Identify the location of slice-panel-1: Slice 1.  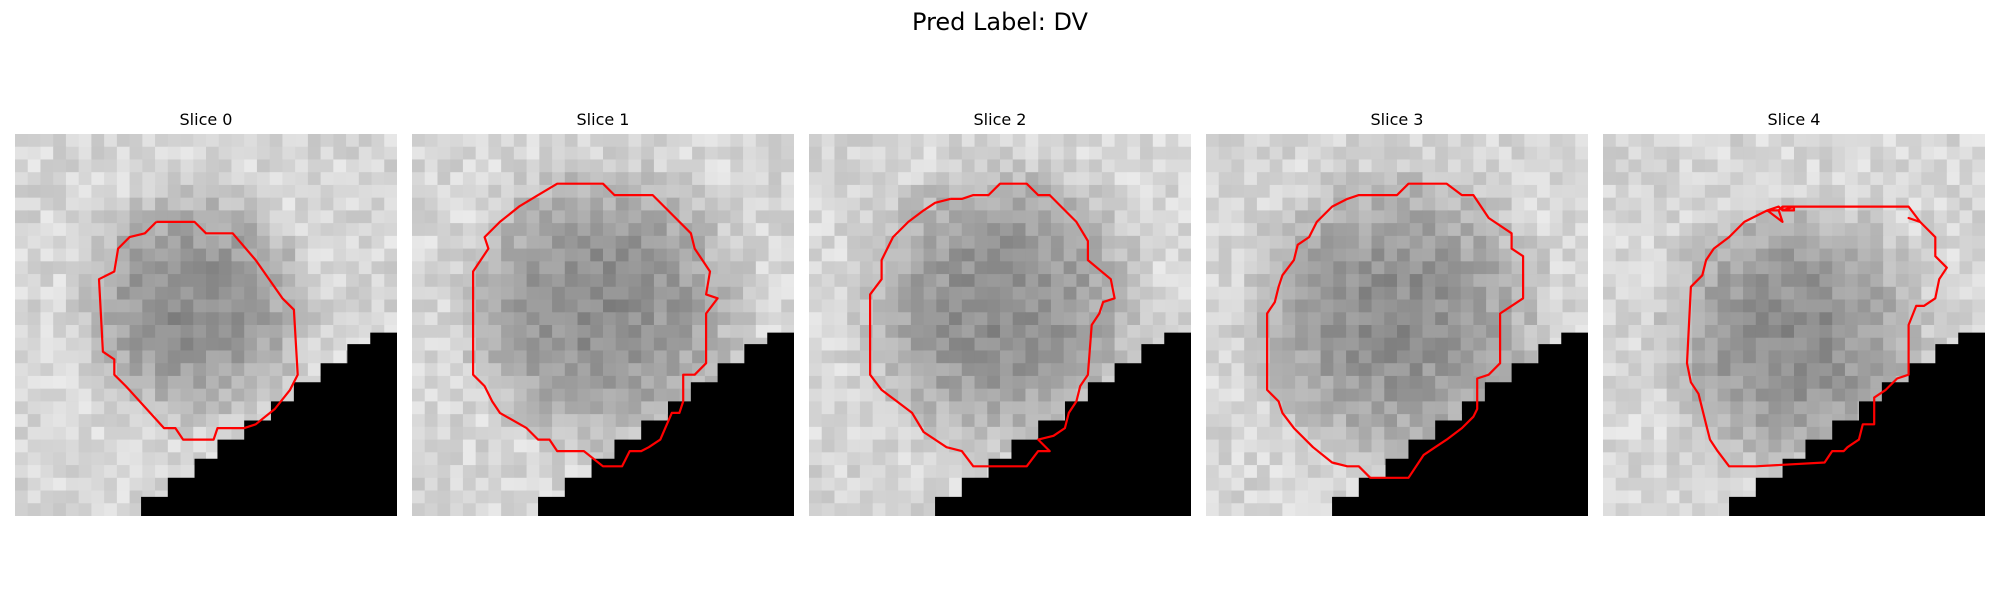
(603, 312).